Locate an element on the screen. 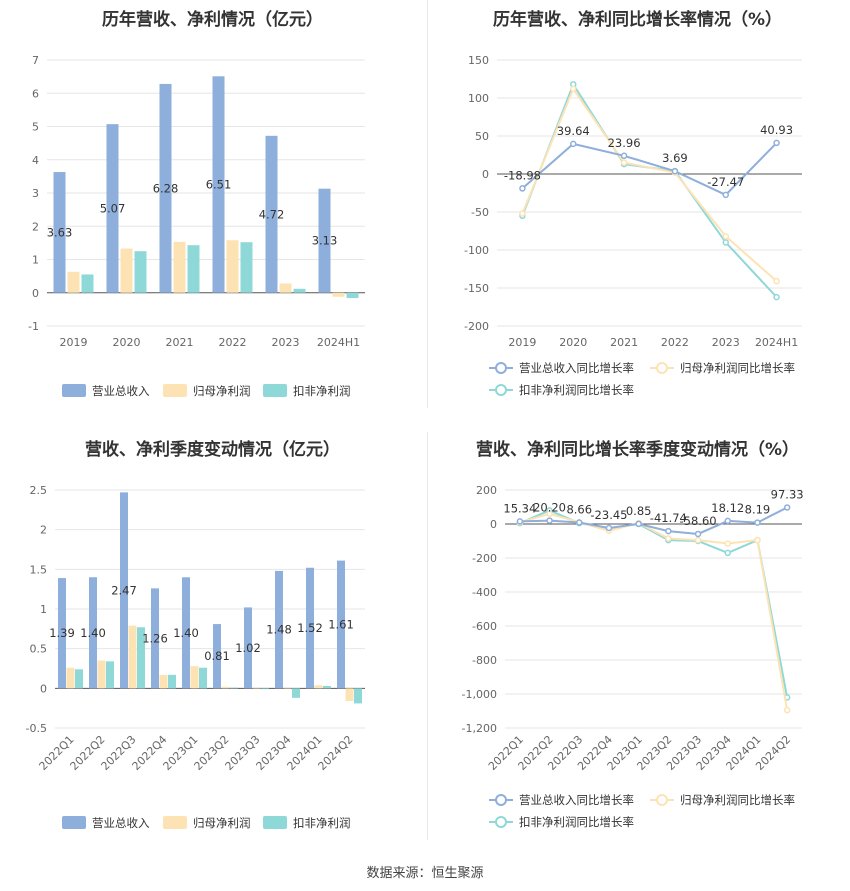 This screenshot has height=891, width=850. chart-4-title: 营收、净利同比增长率季度变动情况（%） is located at coordinates (637, 450).